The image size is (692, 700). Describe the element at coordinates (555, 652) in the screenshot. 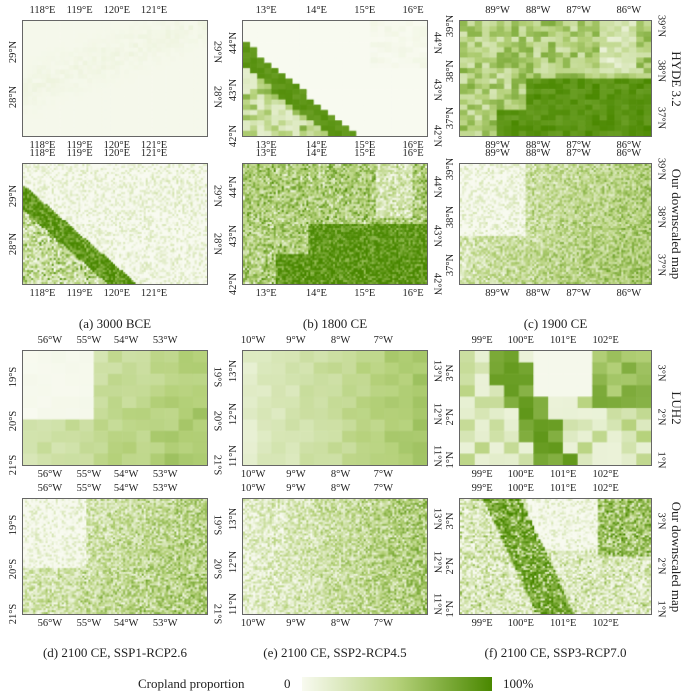

I see `panel-caption: (f) 2100 CE, SSP3-RCP7.0` at that location.